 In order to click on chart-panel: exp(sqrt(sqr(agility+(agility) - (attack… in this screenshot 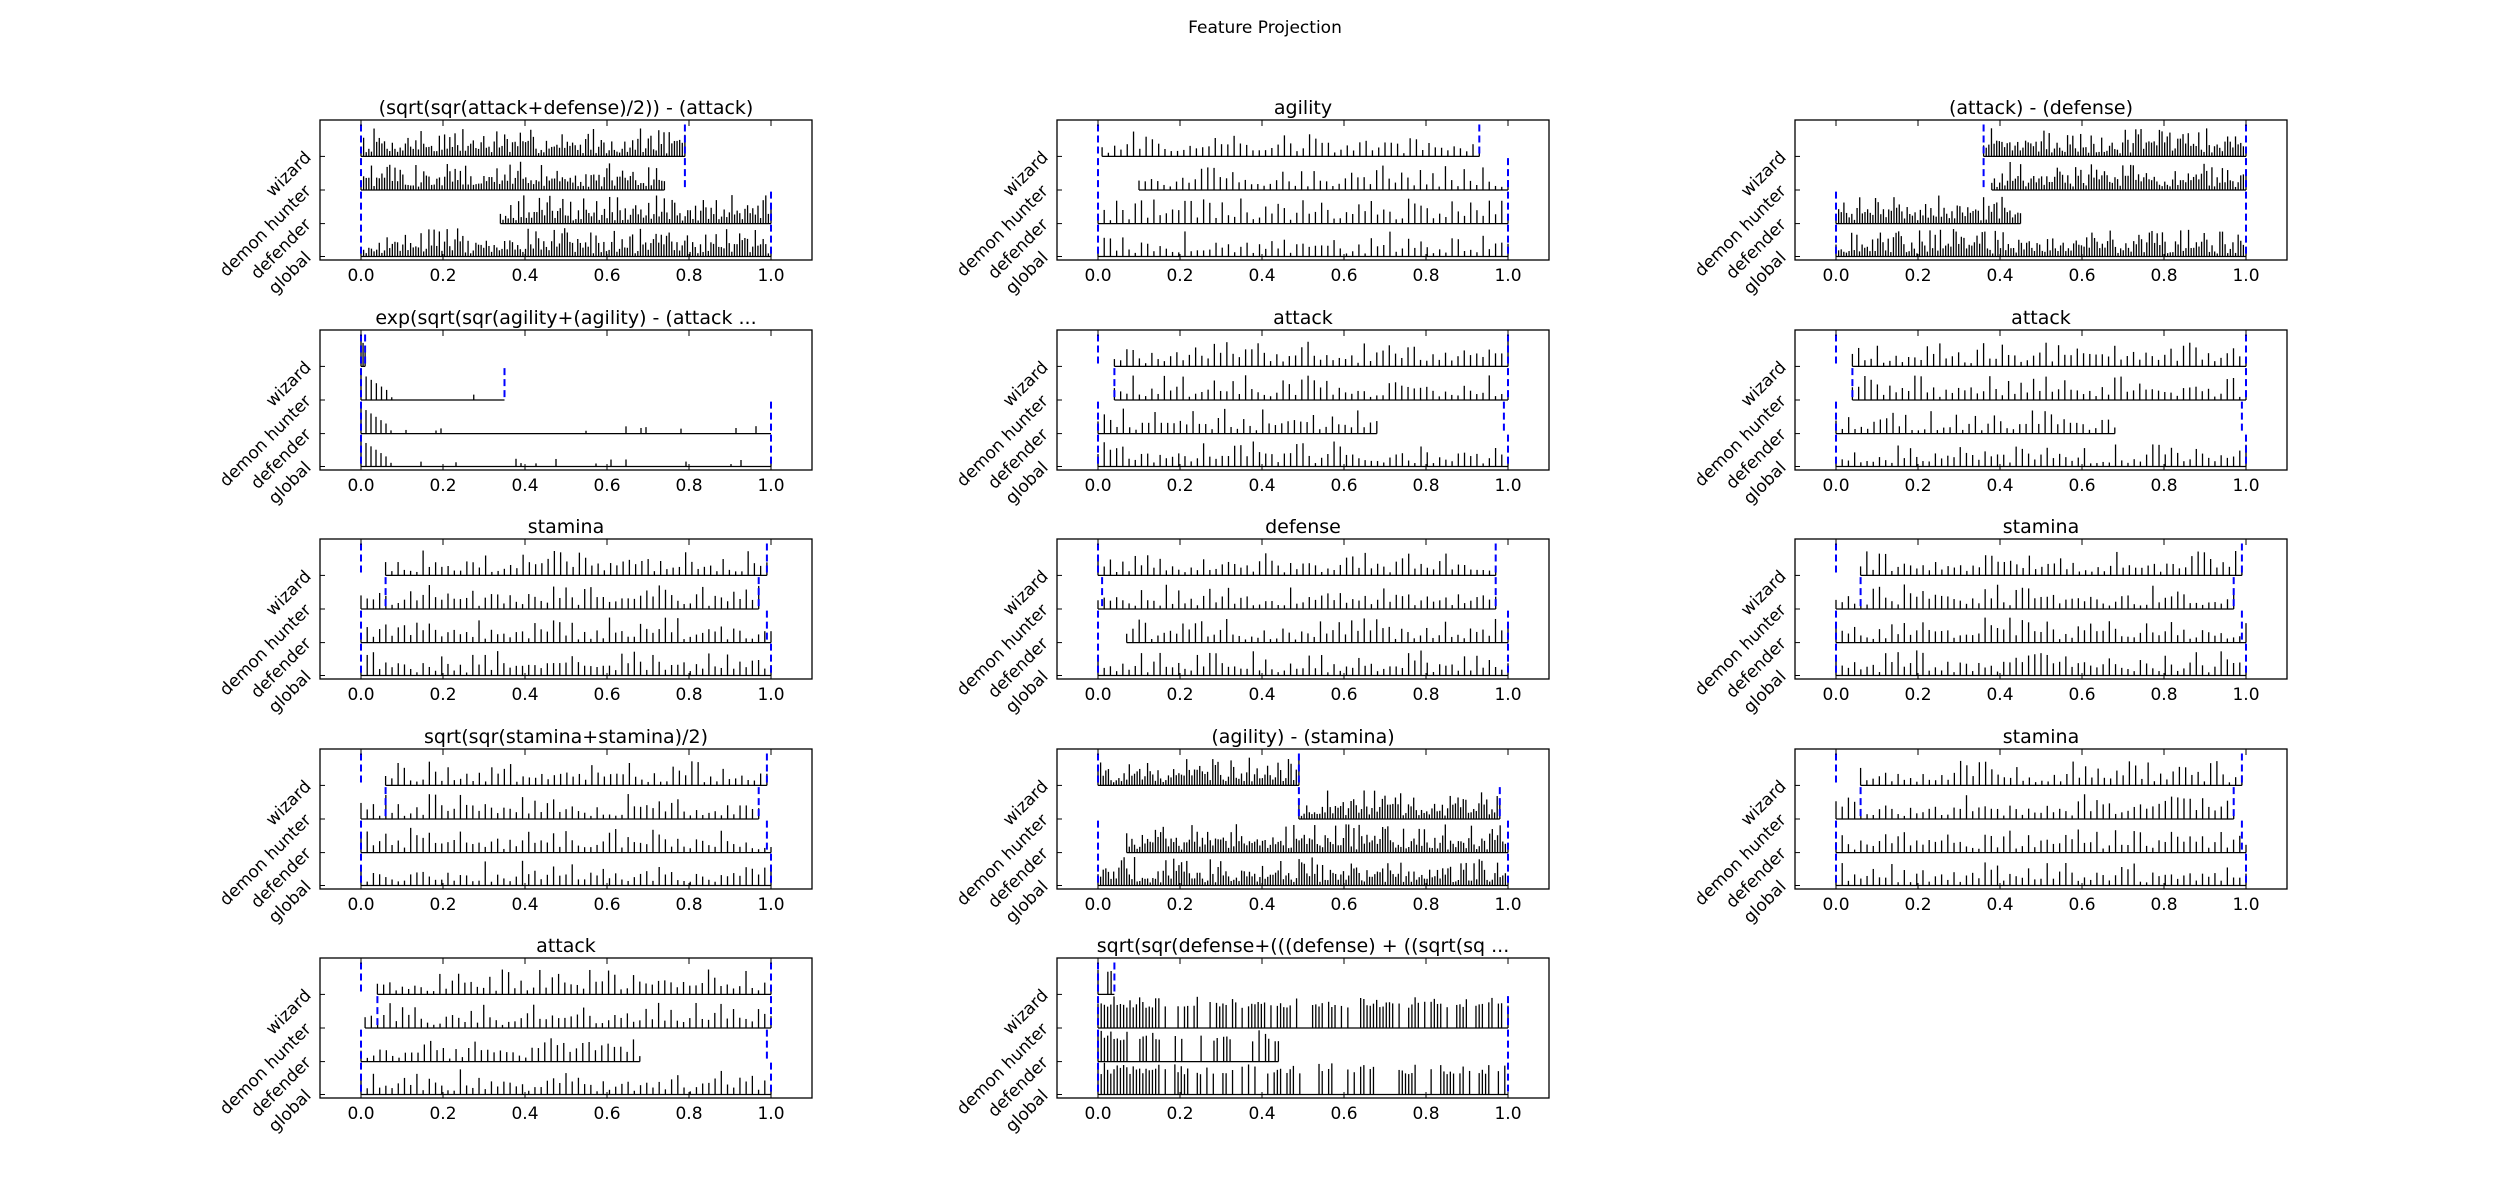, I will do `click(514, 408)`.